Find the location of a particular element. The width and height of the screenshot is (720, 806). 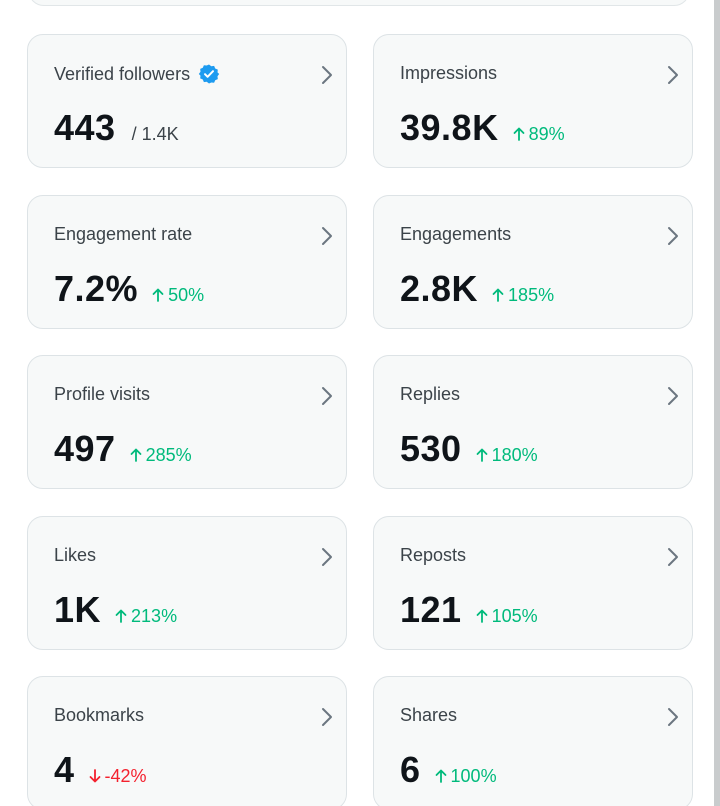

metric-value-row: 39.8K 89% is located at coordinates (482, 128).